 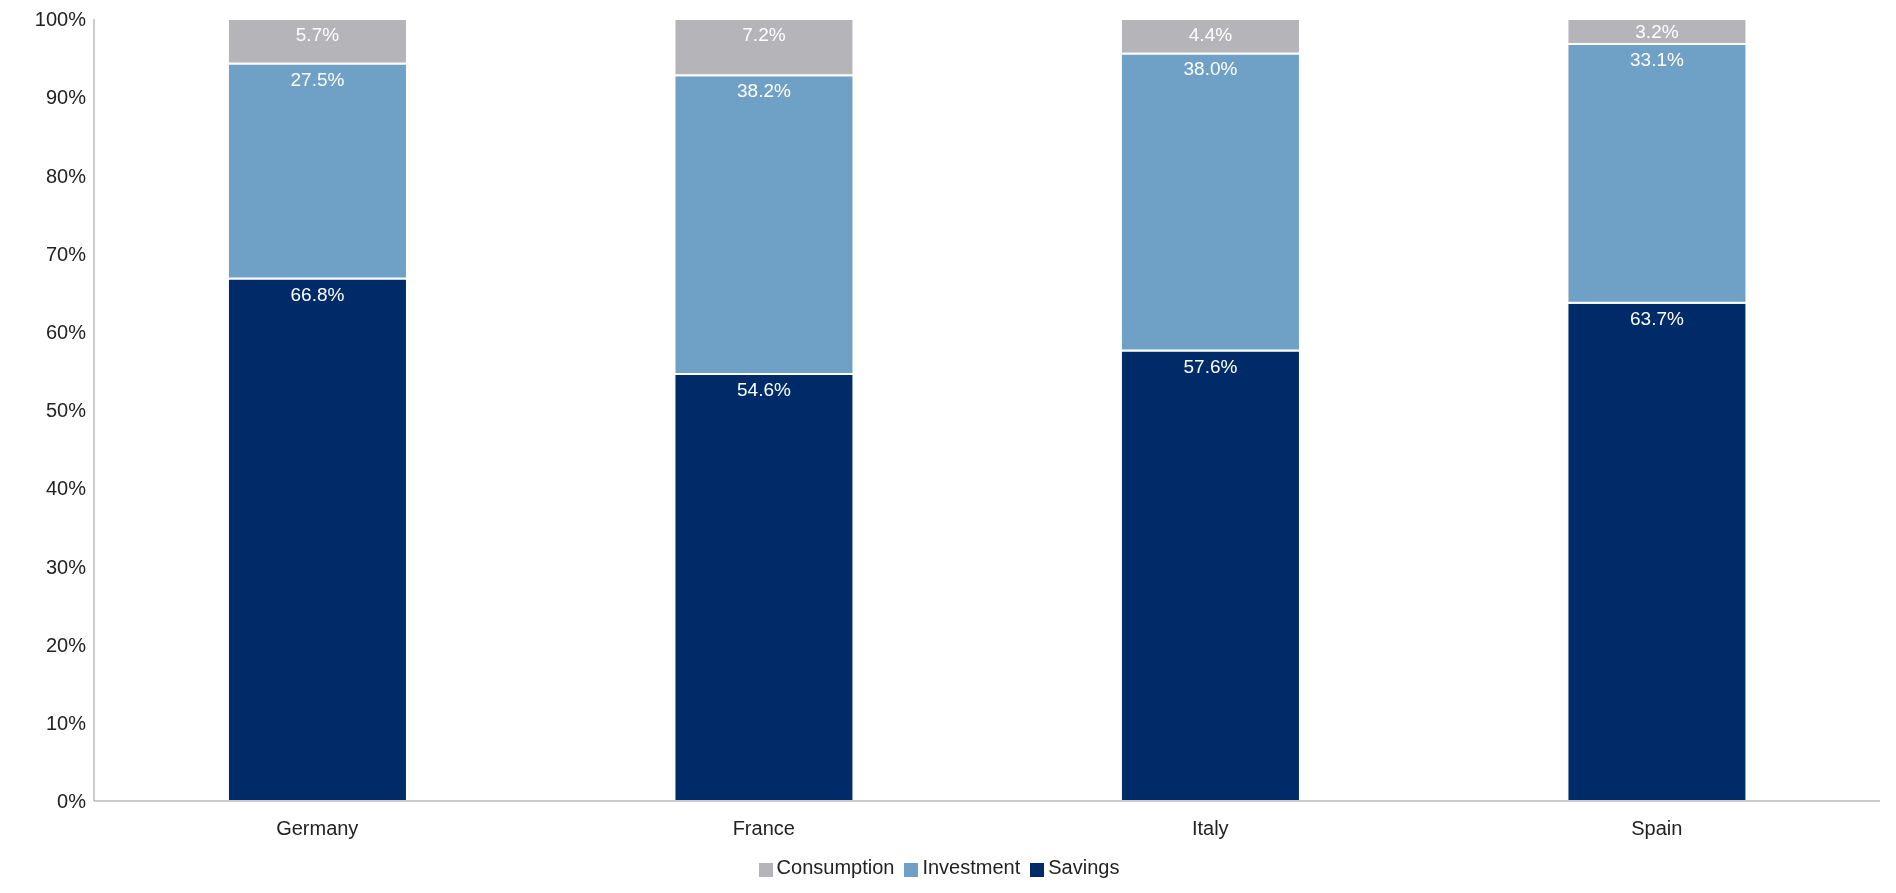 I want to click on y-tick-label: 30%, so click(x=66, y=566).